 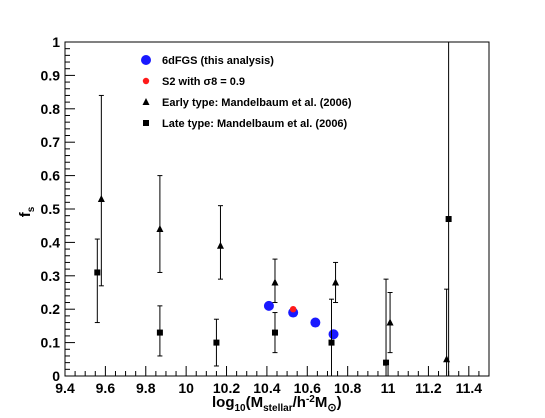 What do you see at coordinates (186, 388) in the screenshot?
I see `x-tick-label: 10` at bounding box center [186, 388].